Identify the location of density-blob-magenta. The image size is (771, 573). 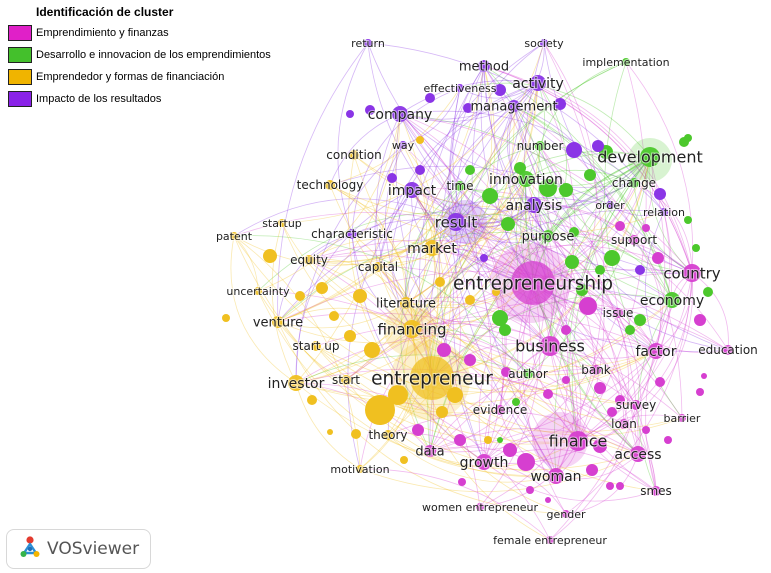
(560, 440).